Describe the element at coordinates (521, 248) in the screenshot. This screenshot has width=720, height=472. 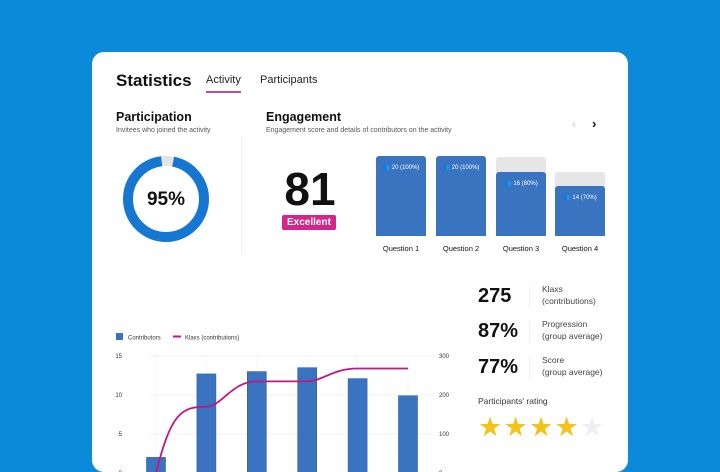
I see `question-label: Question 3` at that location.